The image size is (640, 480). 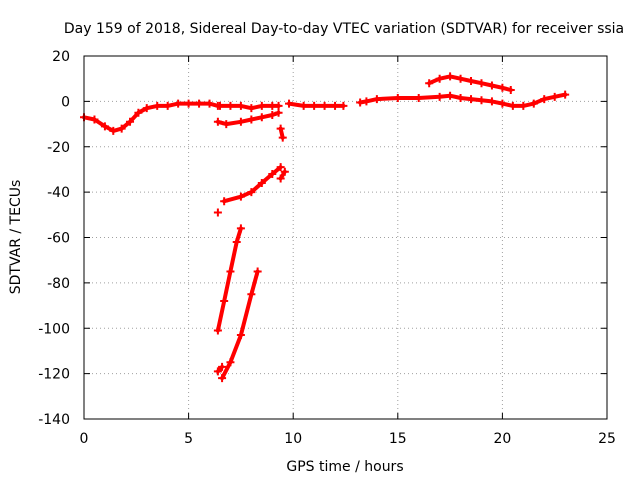 What do you see at coordinates (502, 439) in the screenshot?
I see `x-tick-label: 20` at bounding box center [502, 439].